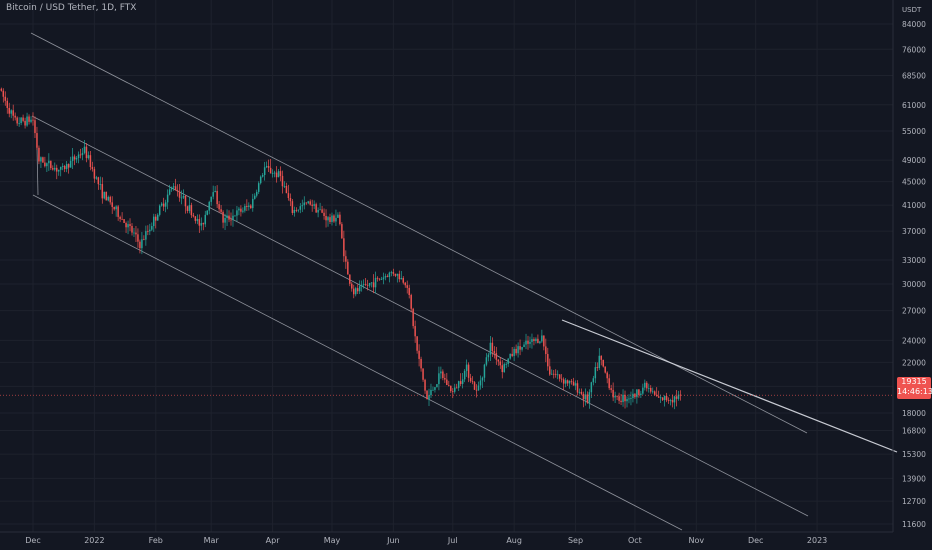 The image size is (932, 550). I want to click on price-tick-label: 15300, so click(914, 454).